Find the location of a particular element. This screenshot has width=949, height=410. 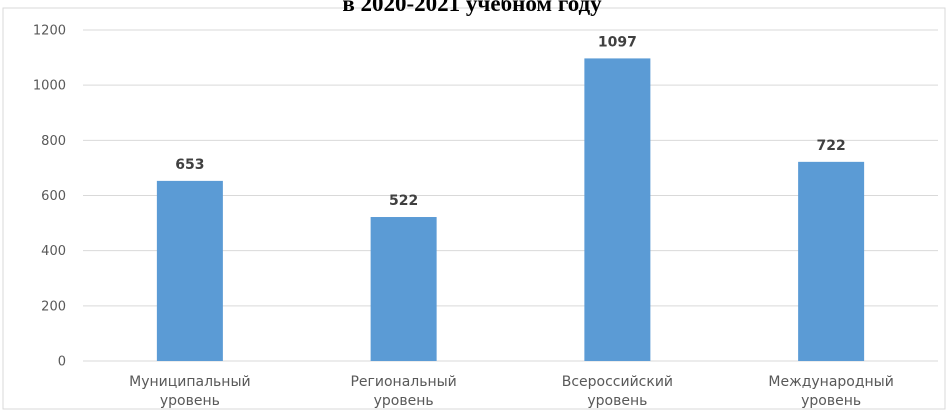

x-tick-label: Региональный уровень is located at coordinates (403, 391).